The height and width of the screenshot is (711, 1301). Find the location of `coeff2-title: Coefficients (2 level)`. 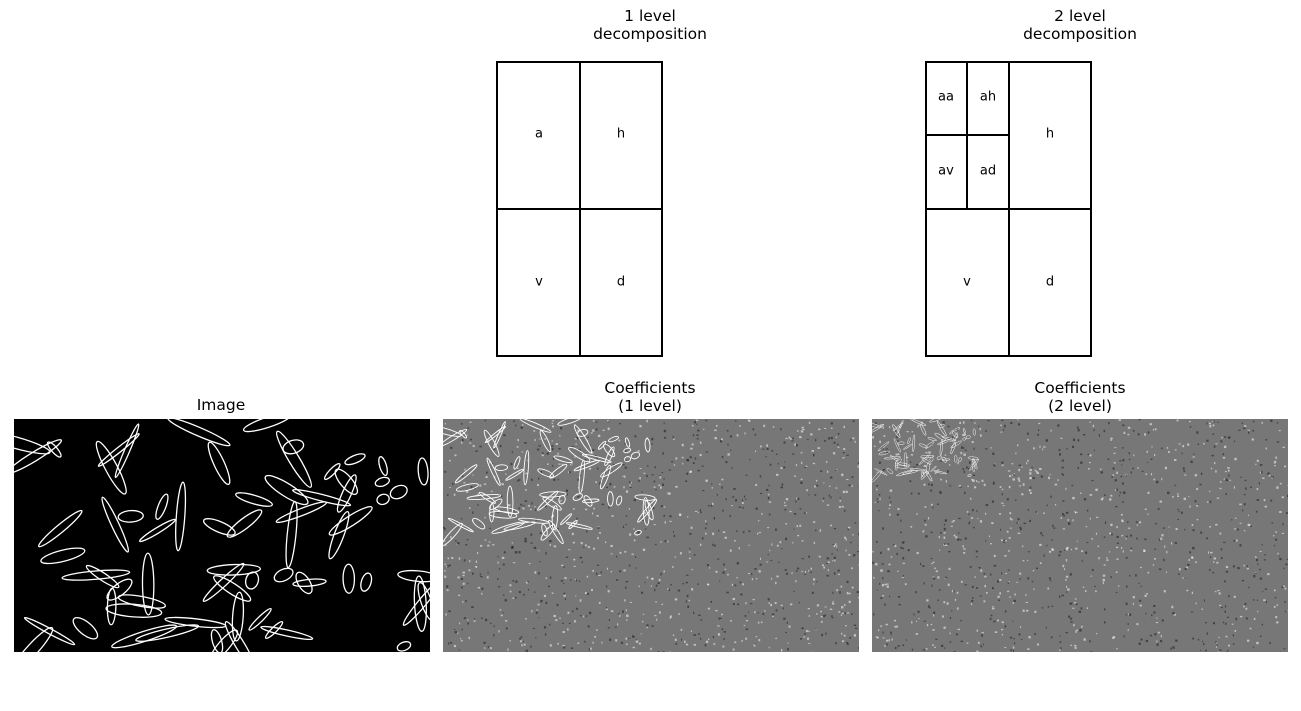

coeff2-title: Coefficients (2 level) is located at coordinates (1080, 397).